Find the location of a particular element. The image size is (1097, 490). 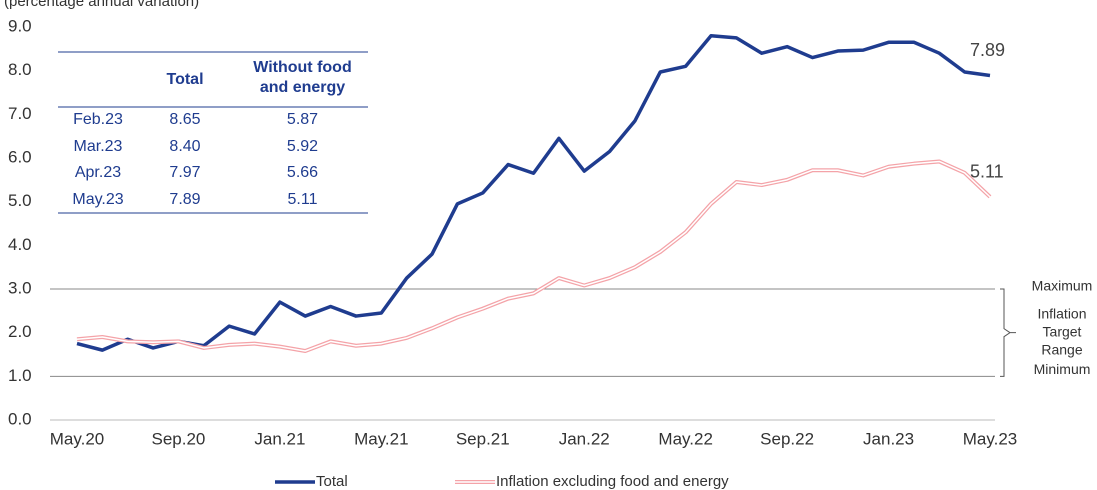

y-tick-label: 0.0 is located at coordinates (20, 418).